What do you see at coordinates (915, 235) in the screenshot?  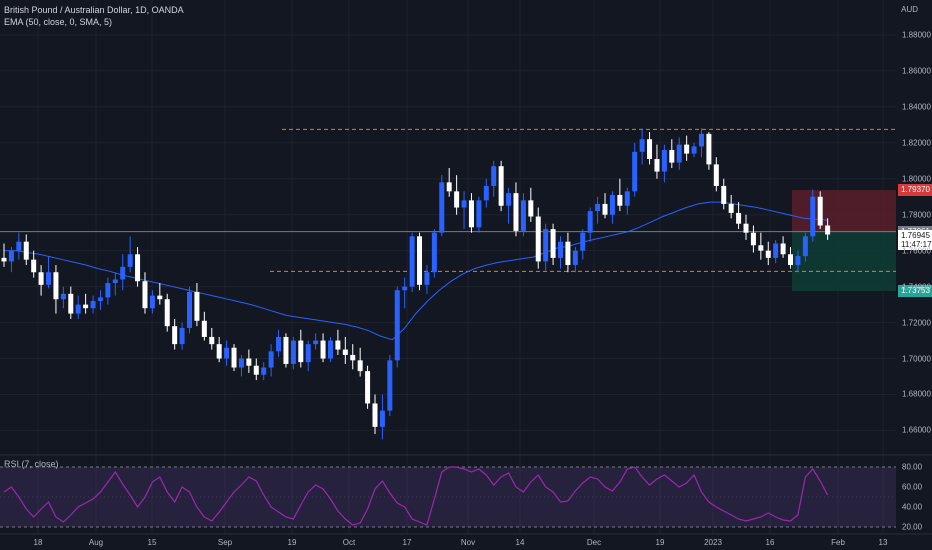 I see `current-price-value: 1.76945` at bounding box center [915, 235].